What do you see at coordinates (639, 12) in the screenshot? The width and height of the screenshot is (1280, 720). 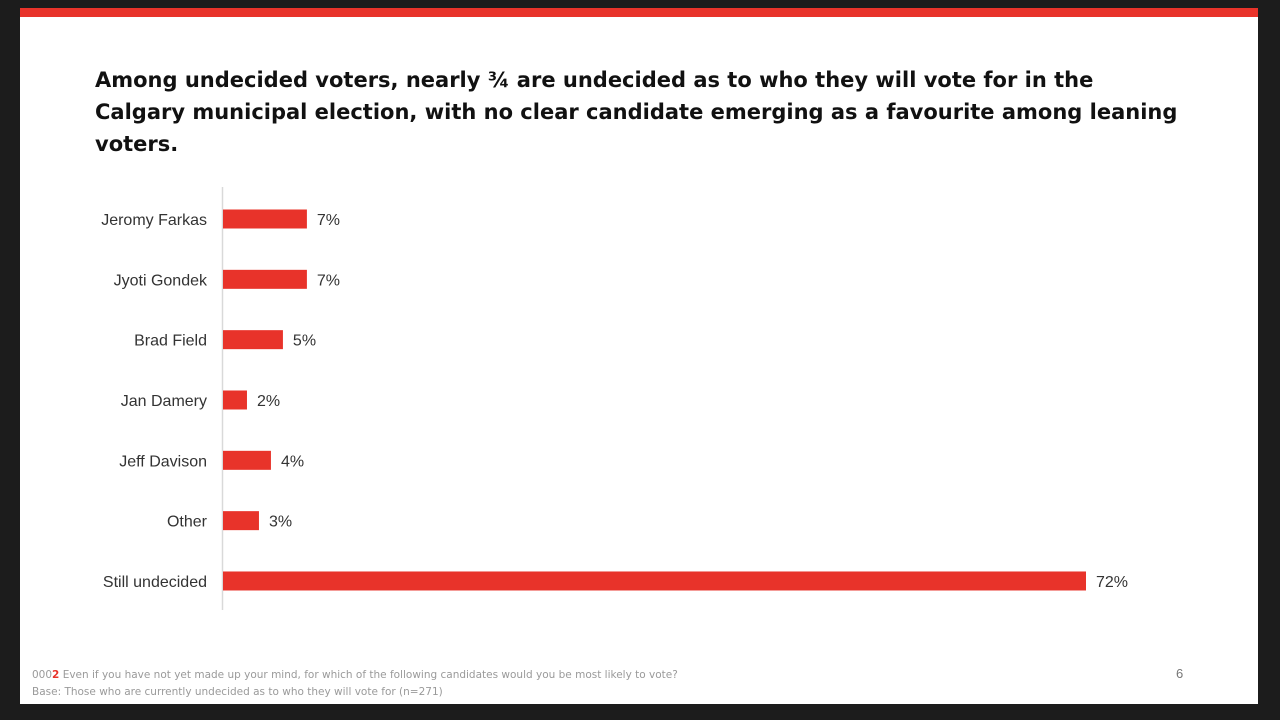 I see `top-accent-bar` at bounding box center [639, 12].